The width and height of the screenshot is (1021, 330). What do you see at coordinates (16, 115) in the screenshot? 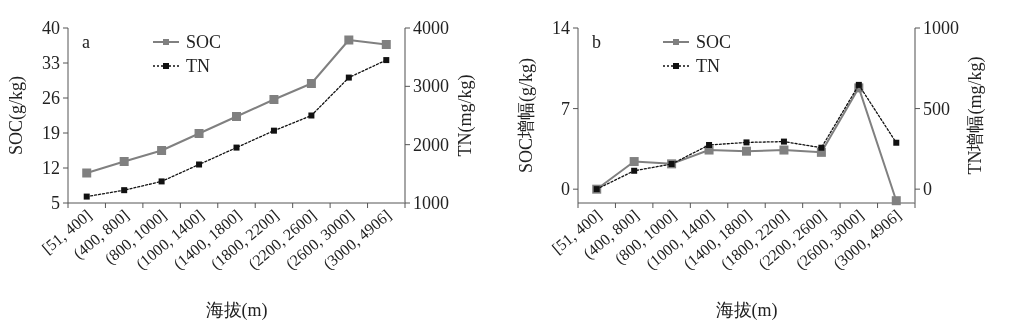
I see `y-axis-title: SOC(g/kg)` at bounding box center [16, 115].